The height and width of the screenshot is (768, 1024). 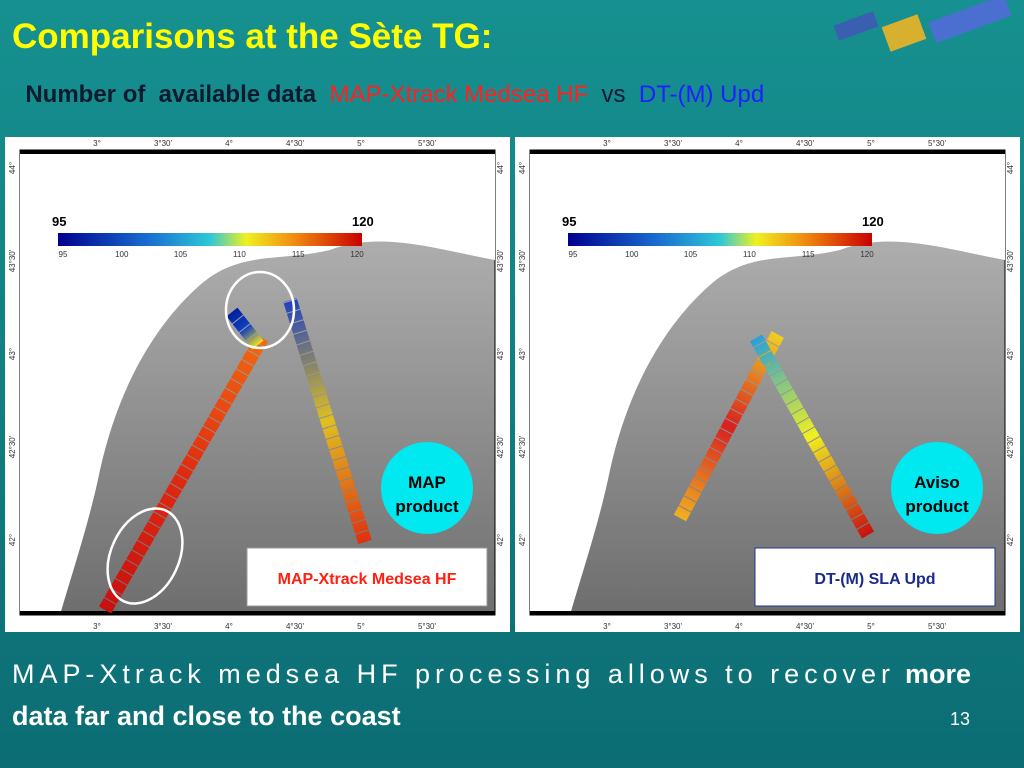 I want to click on label-text: DT-(M) SLA Upd, so click(x=874, y=579).